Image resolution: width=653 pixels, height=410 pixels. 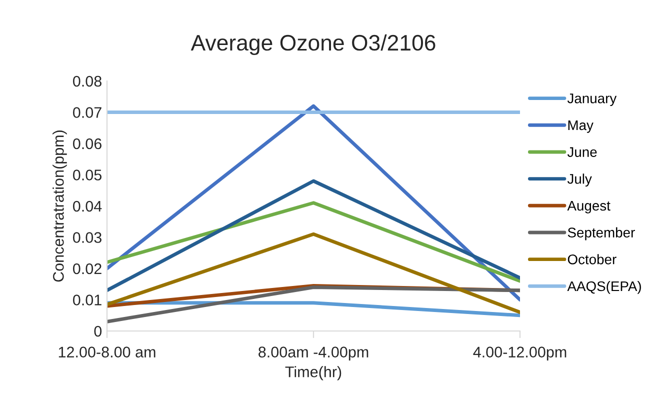 I want to click on legend-label: September, so click(x=601, y=233).